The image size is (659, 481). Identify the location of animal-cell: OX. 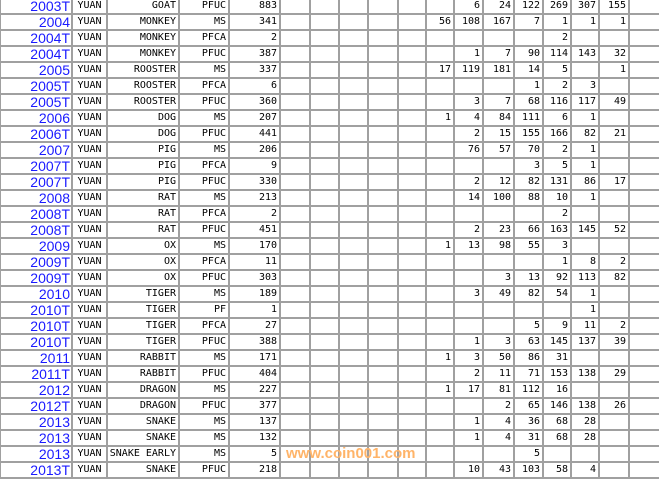
(143, 246).